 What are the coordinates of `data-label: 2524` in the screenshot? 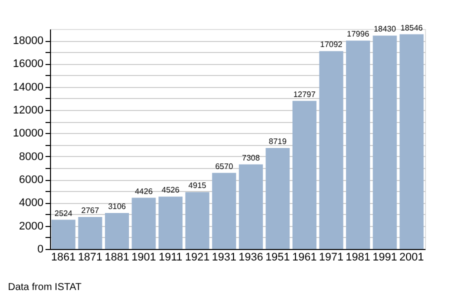 It's located at (63, 213).